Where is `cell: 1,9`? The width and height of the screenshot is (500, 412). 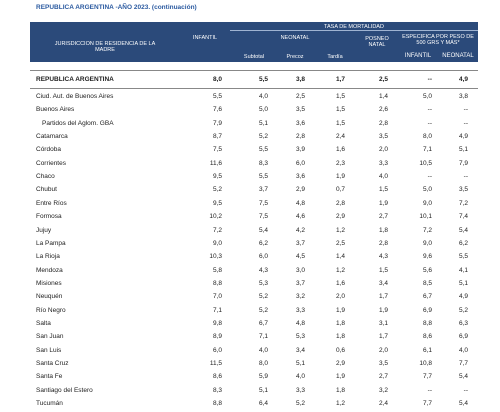 cell: 1,9 is located at coordinates (340, 310).